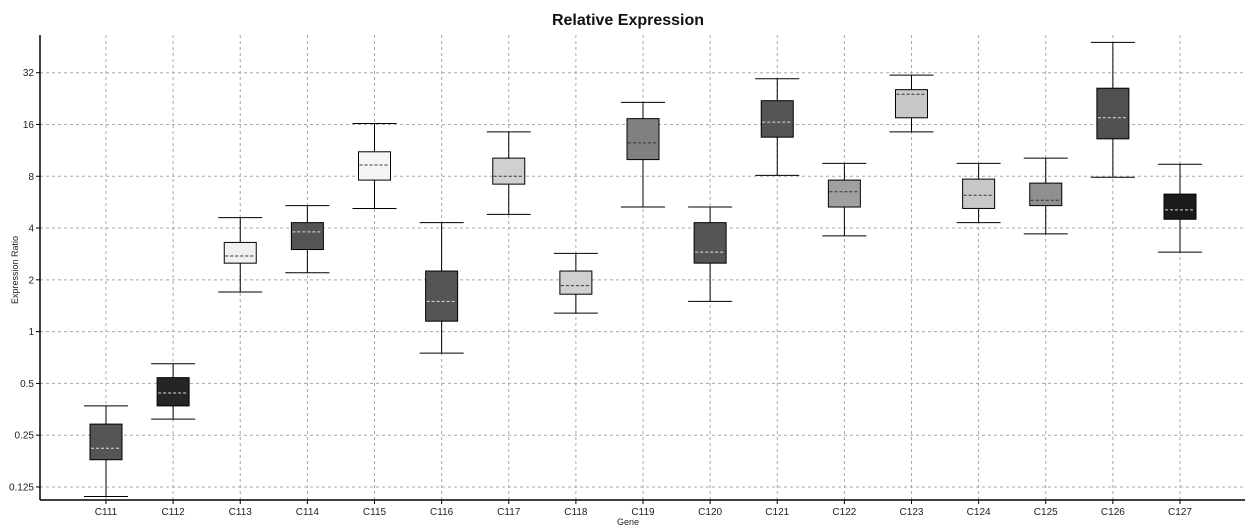 Image resolution: width=1247 pixels, height=527 pixels. I want to click on box-c113, so click(240, 255).